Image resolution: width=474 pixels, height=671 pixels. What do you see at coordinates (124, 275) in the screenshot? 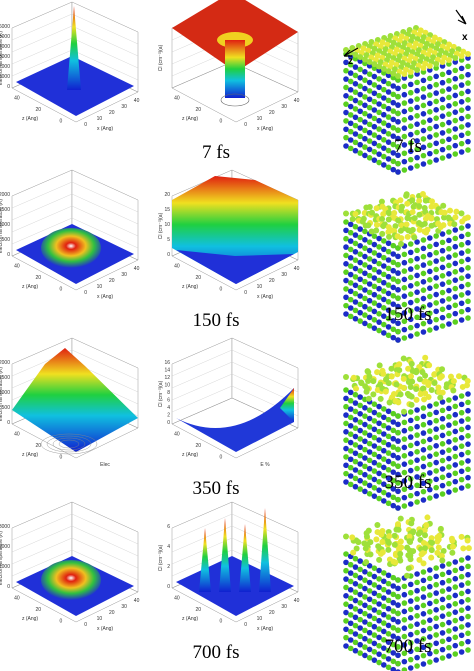
I see `x-tick-label: 30` at bounding box center [124, 275].